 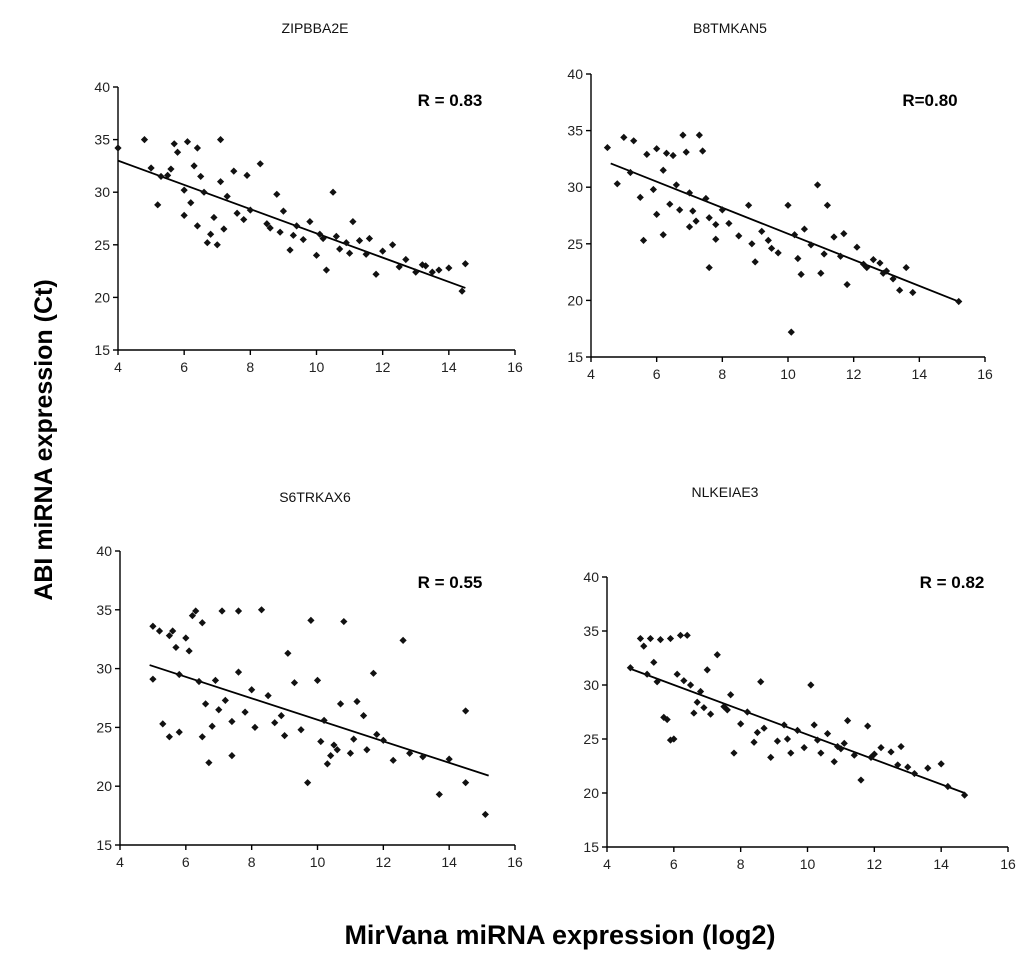 What do you see at coordinates (1008, 864) in the screenshot?
I see `x-tick-label: 16` at bounding box center [1008, 864].